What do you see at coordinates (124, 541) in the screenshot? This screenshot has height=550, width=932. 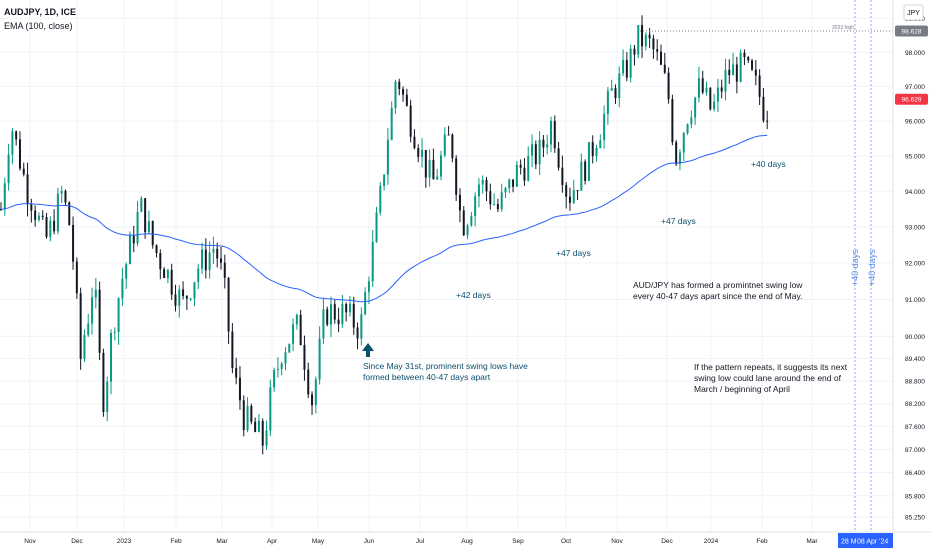 I see `time-tick-label: 2023` at bounding box center [124, 541].